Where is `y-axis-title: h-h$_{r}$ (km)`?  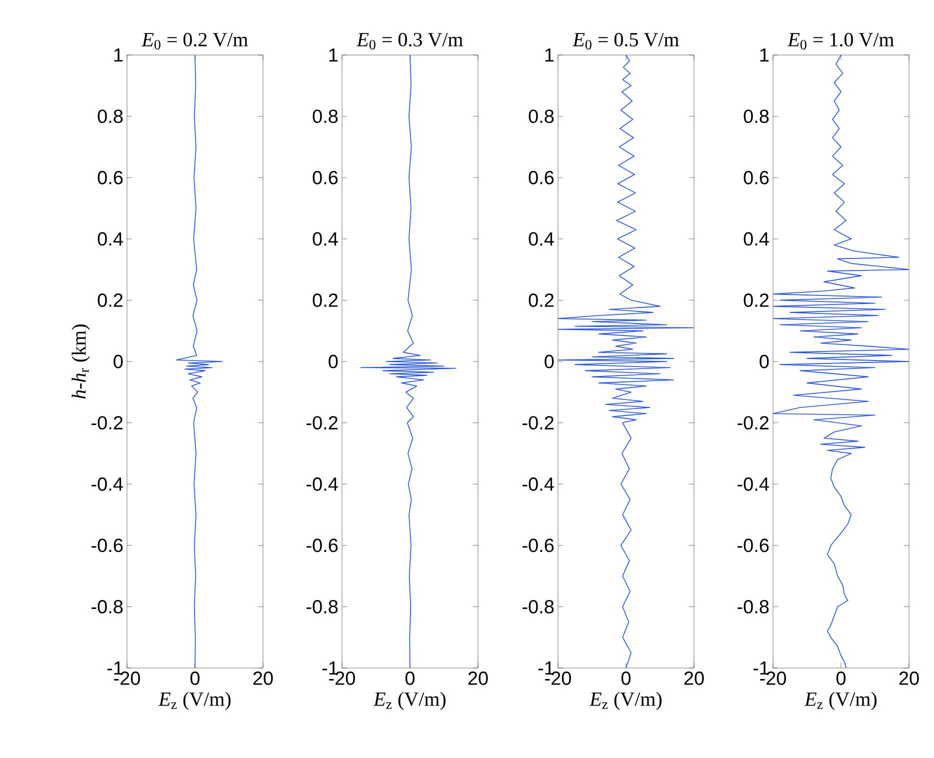 y-axis-title: h-h$_{r}$ (km) is located at coordinates (81, 361).